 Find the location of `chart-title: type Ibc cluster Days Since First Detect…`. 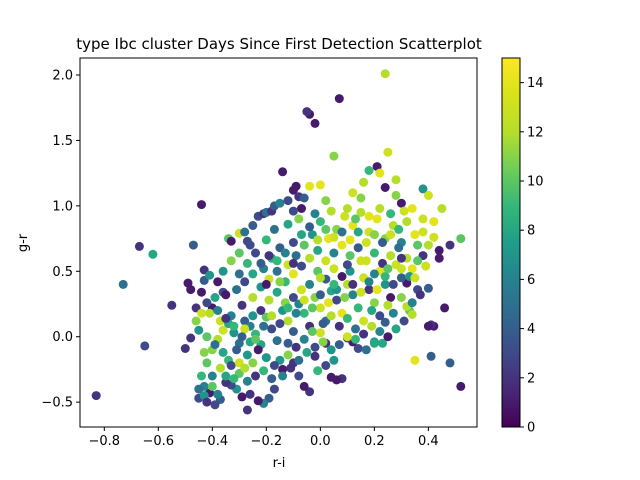

chart-title: type Ibc cluster Days Since First Detect… is located at coordinates (279, 44).